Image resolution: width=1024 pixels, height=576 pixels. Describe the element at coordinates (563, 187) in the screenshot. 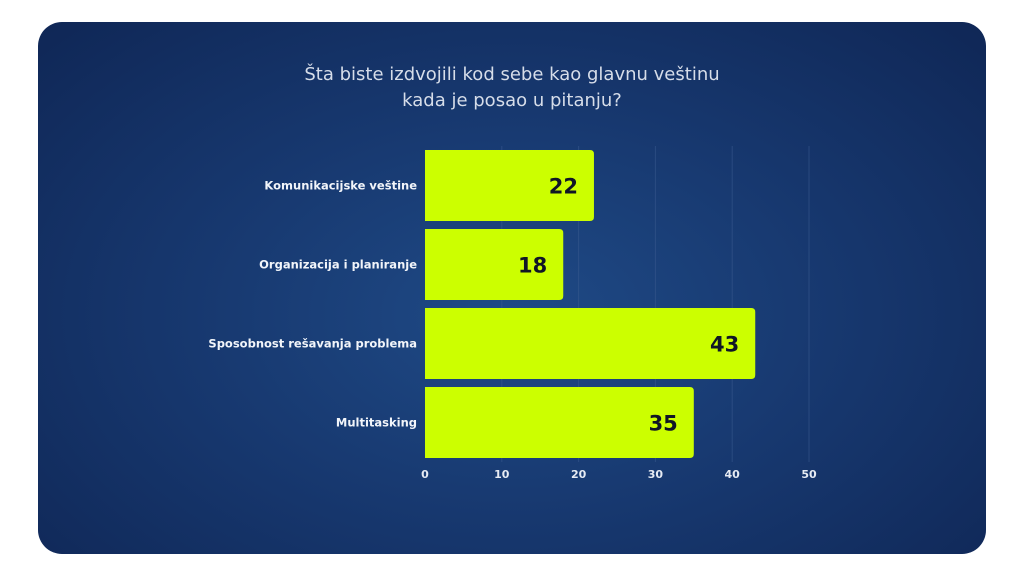

I see `value-label: 22` at that location.